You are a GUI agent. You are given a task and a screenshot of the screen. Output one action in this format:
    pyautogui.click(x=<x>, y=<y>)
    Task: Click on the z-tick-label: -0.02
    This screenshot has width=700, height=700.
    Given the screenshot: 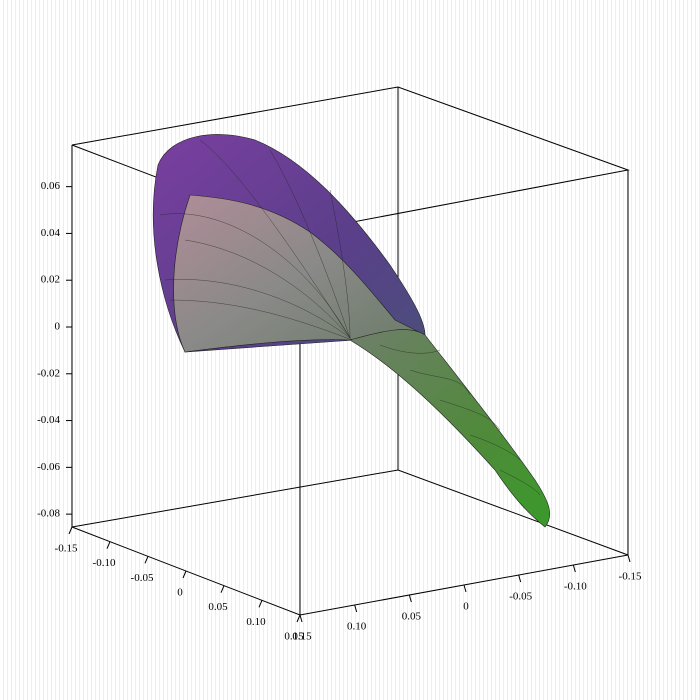 What is the action you would take?
    pyautogui.click(x=48, y=373)
    